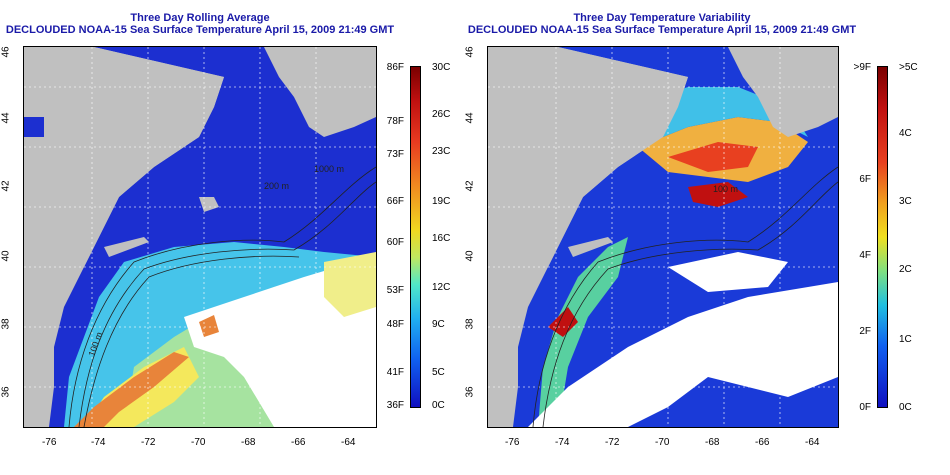 This screenshot has width=950, height=475. Describe the element at coordinates (49, 442) in the screenshot. I see `left-x-tick-76: -76` at that location.